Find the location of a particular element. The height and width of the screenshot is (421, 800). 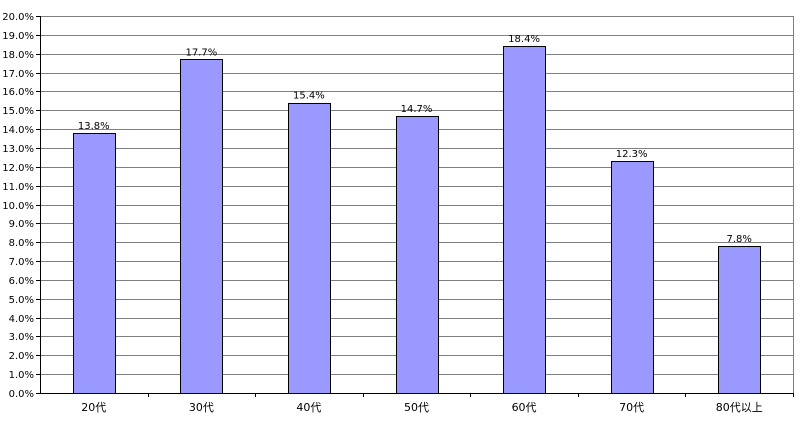

y-tick-label: 19.0% is located at coordinates (18, 36).